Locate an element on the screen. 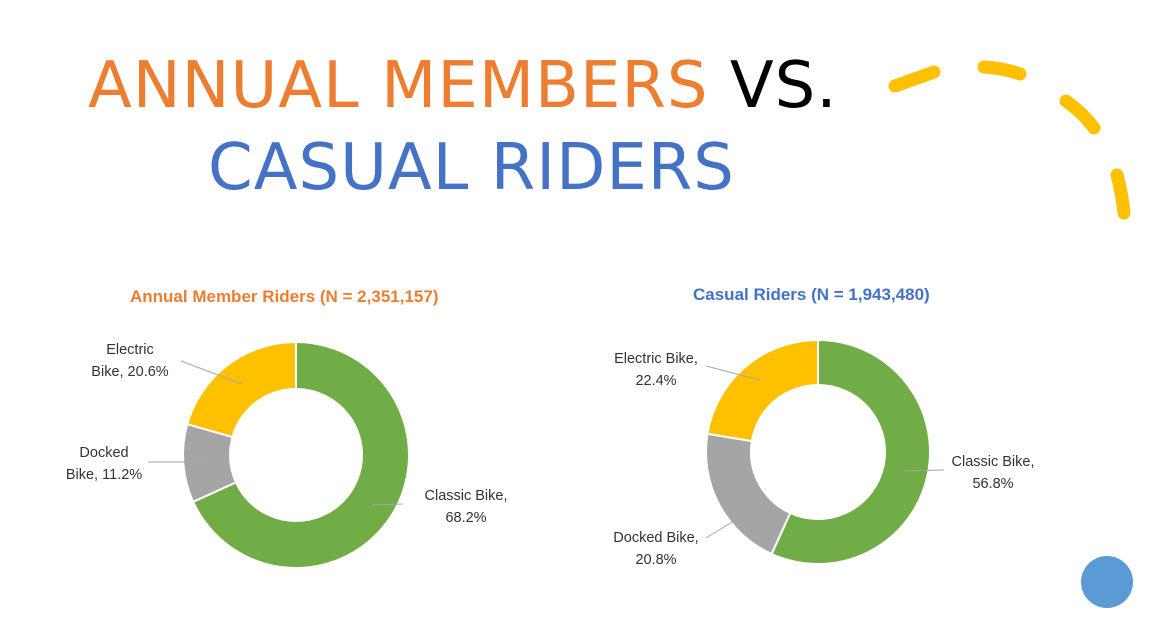  data-label-classic-bike: Classic Bike, 56.8% is located at coordinates (993, 473).